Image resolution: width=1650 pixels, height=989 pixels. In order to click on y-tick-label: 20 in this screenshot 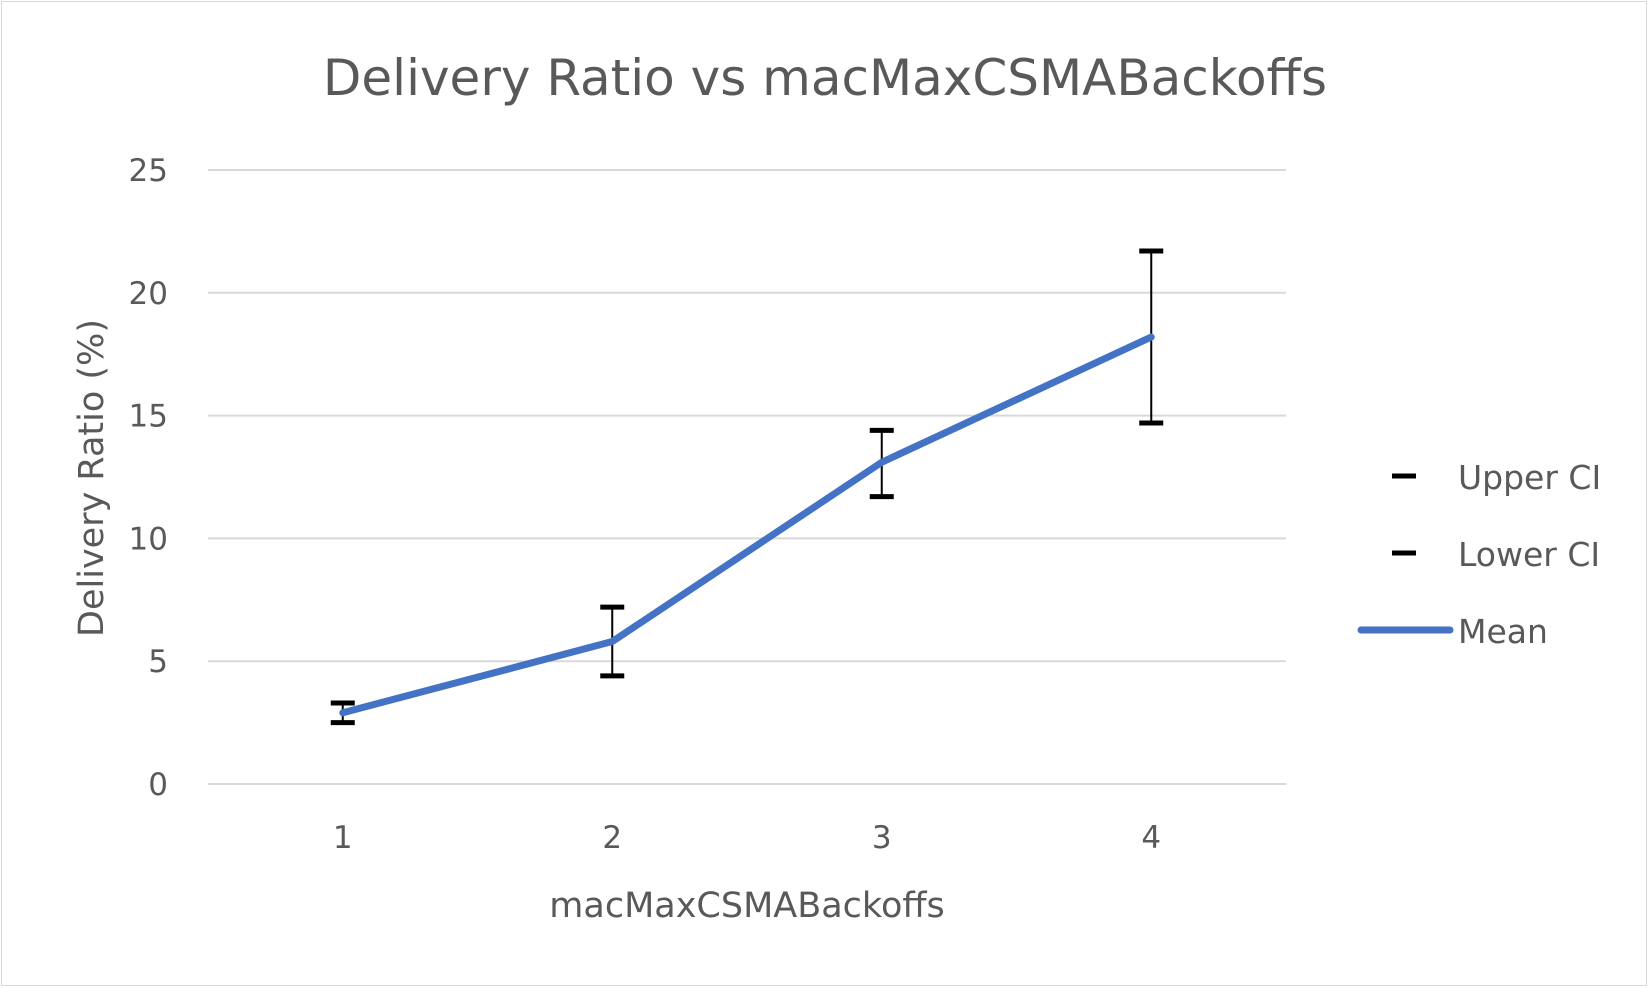, I will do `click(148, 294)`.